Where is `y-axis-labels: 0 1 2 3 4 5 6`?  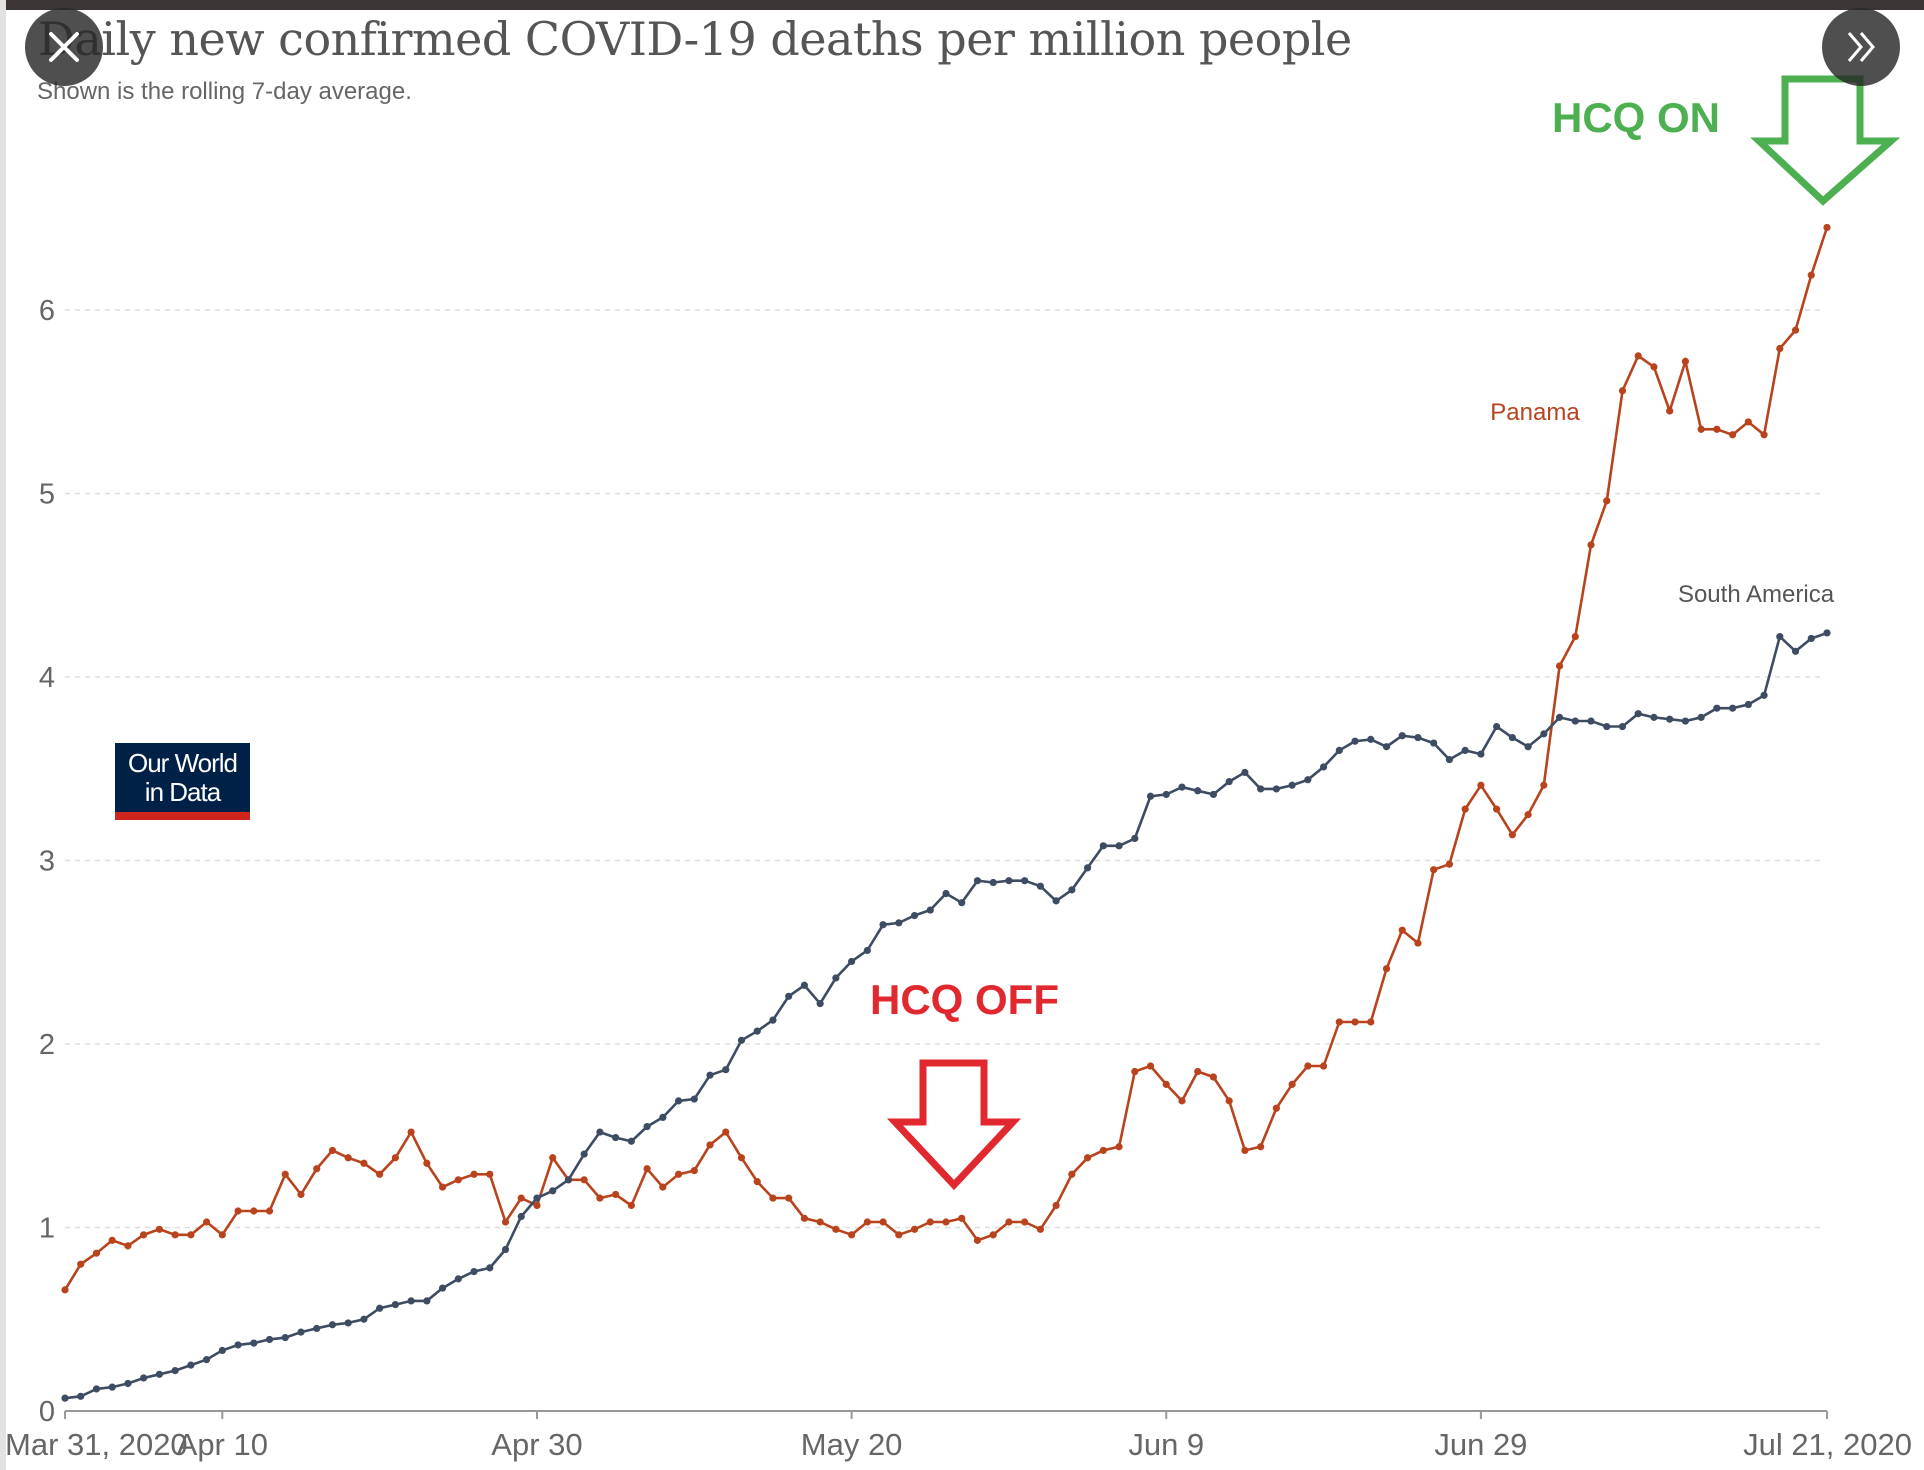 y-axis-labels: 0 1 2 3 4 5 6 is located at coordinates (47, 861).